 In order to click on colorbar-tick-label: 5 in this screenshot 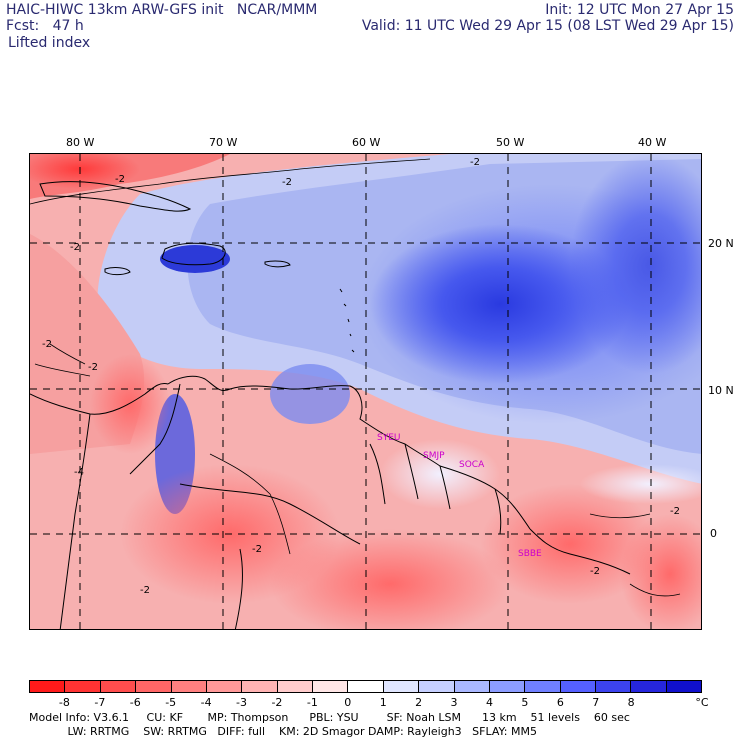, I will do `click(525, 702)`.